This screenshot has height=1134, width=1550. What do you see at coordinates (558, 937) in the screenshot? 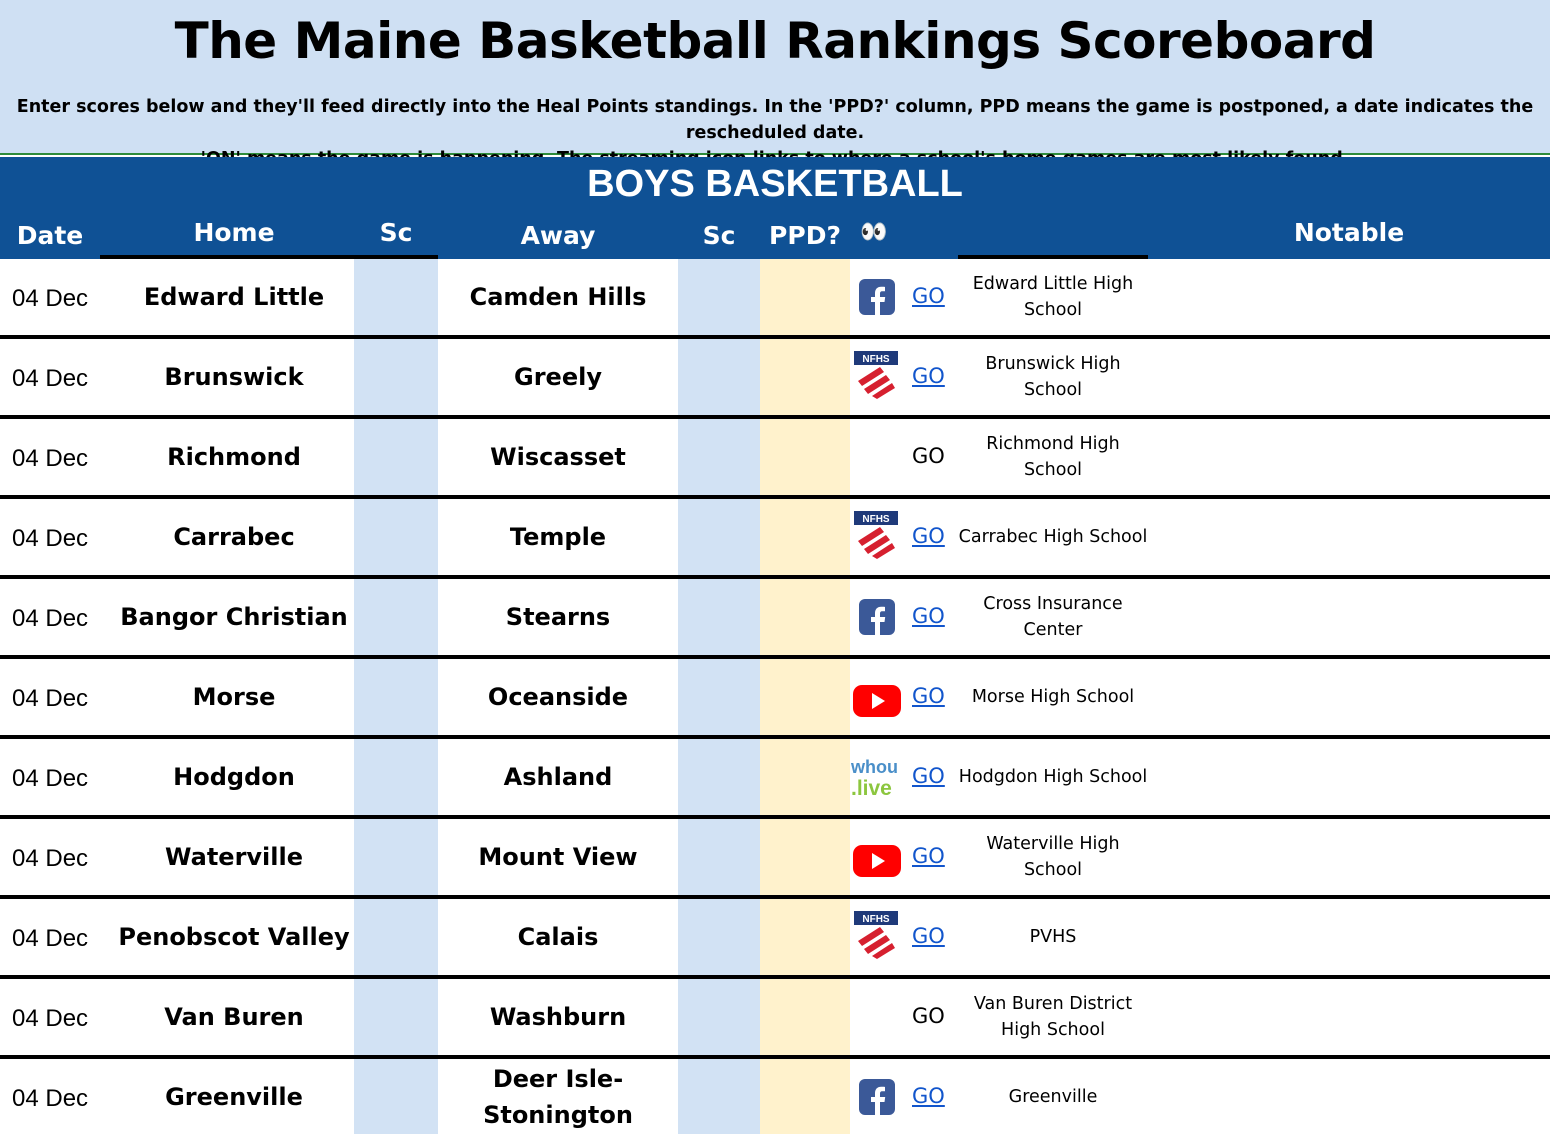
I see `away-team: Calais` at bounding box center [558, 937].